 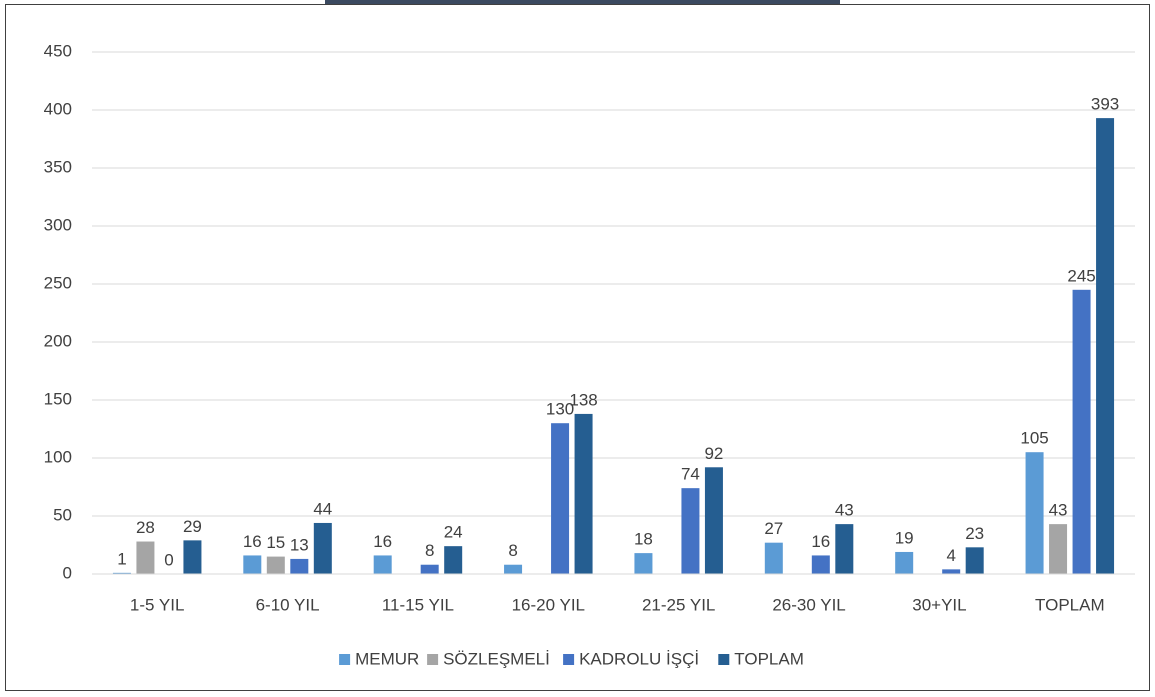 What do you see at coordinates (387, 658) in the screenshot?
I see `legend-label: MEMUR` at bounding box center [387, 658].